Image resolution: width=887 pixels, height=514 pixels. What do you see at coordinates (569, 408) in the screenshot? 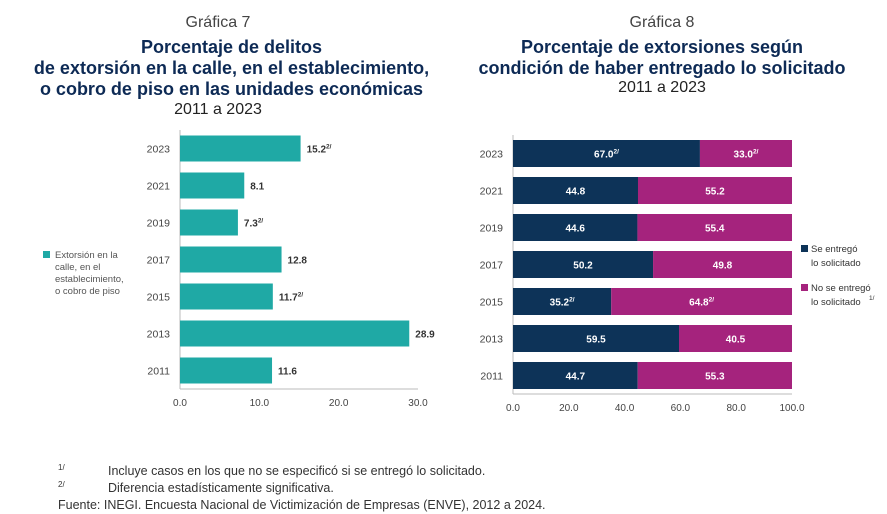
I see `chart8-x-tick-label: 20.0` at bounding box center [569, 408].